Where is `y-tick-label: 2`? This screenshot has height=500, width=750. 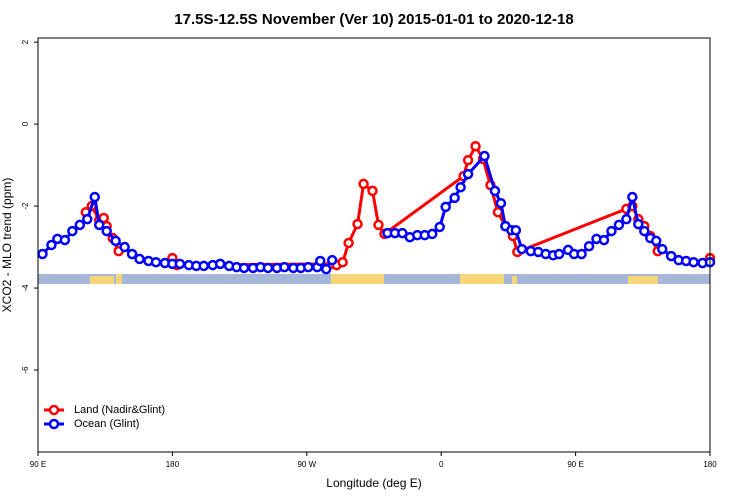
y-tick-label: 2 is located at coordinates (25, 41).